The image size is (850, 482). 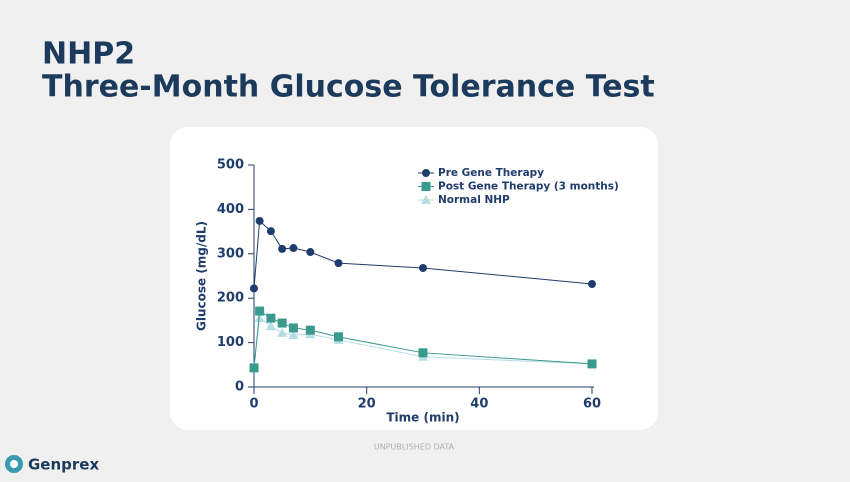 I want to click on slide-title: Three-Month Glucose Tolerance Test, so click(x=348, y=87).